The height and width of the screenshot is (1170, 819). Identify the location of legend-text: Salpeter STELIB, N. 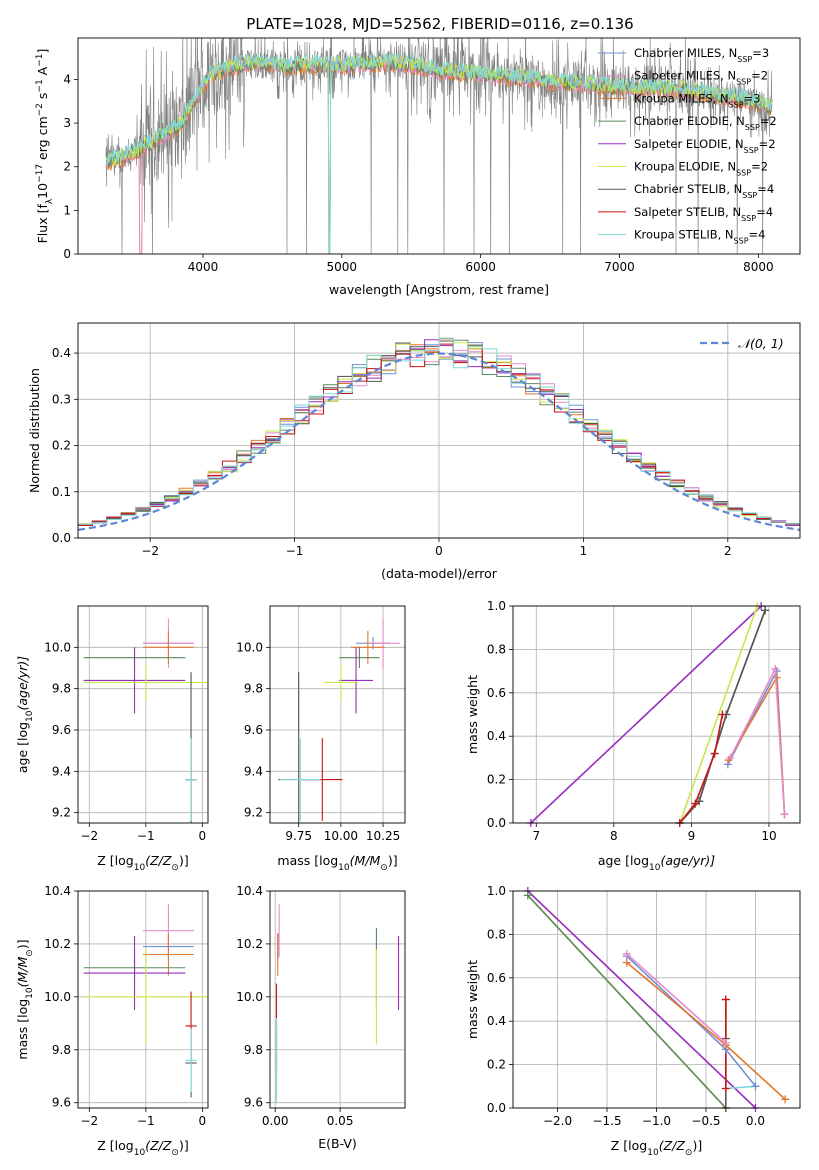
(687, 212).